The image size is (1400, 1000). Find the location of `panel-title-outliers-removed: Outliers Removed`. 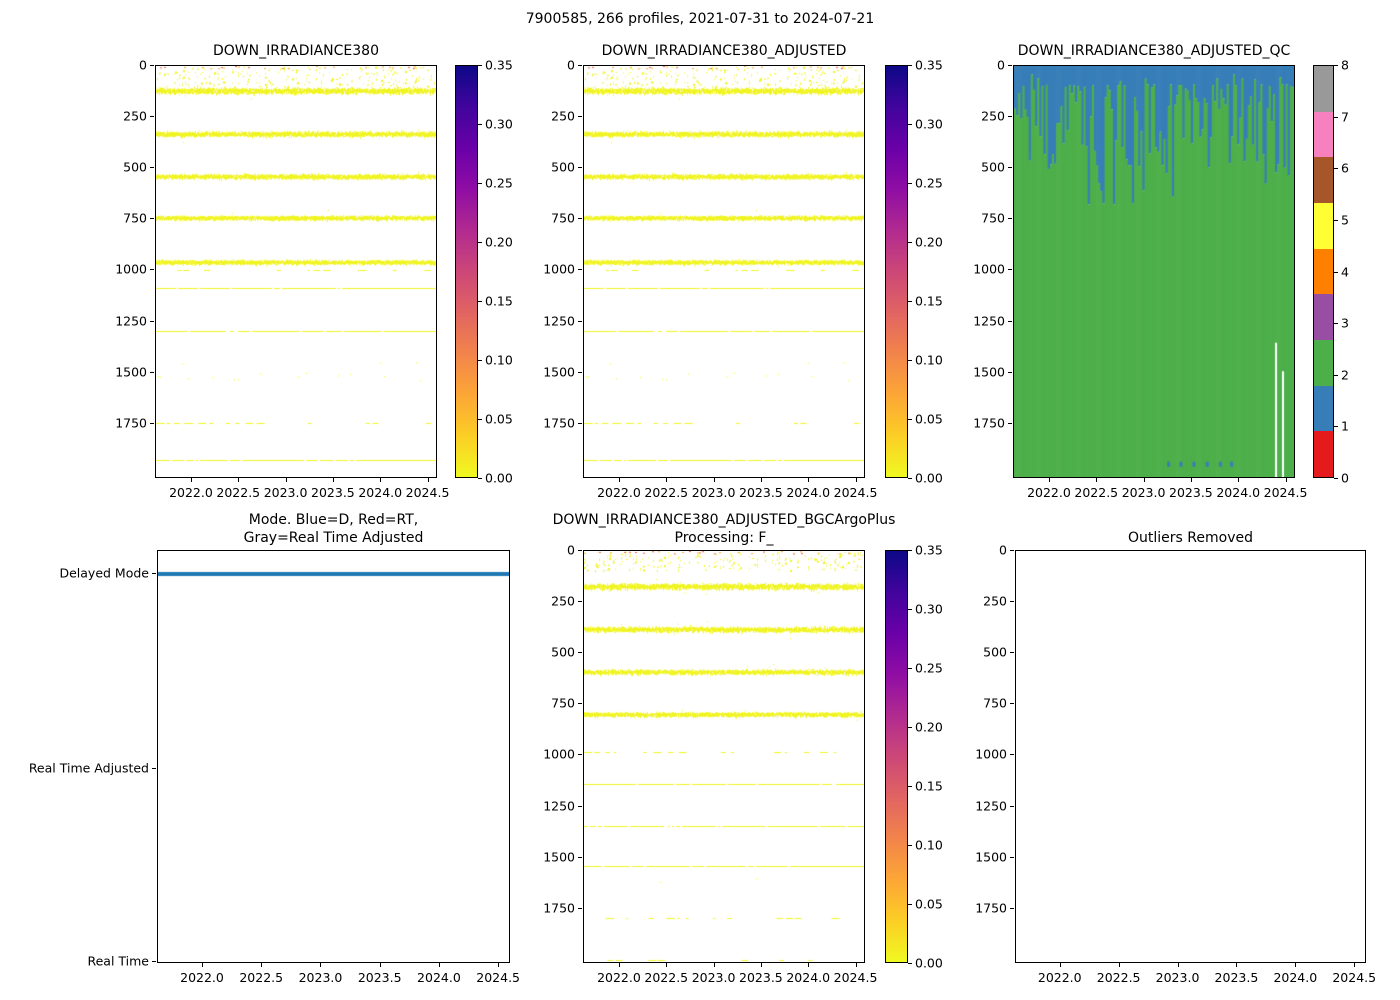

panel-title-outliers-removed: Outliers Removed is located at coordinates (1190, 538).